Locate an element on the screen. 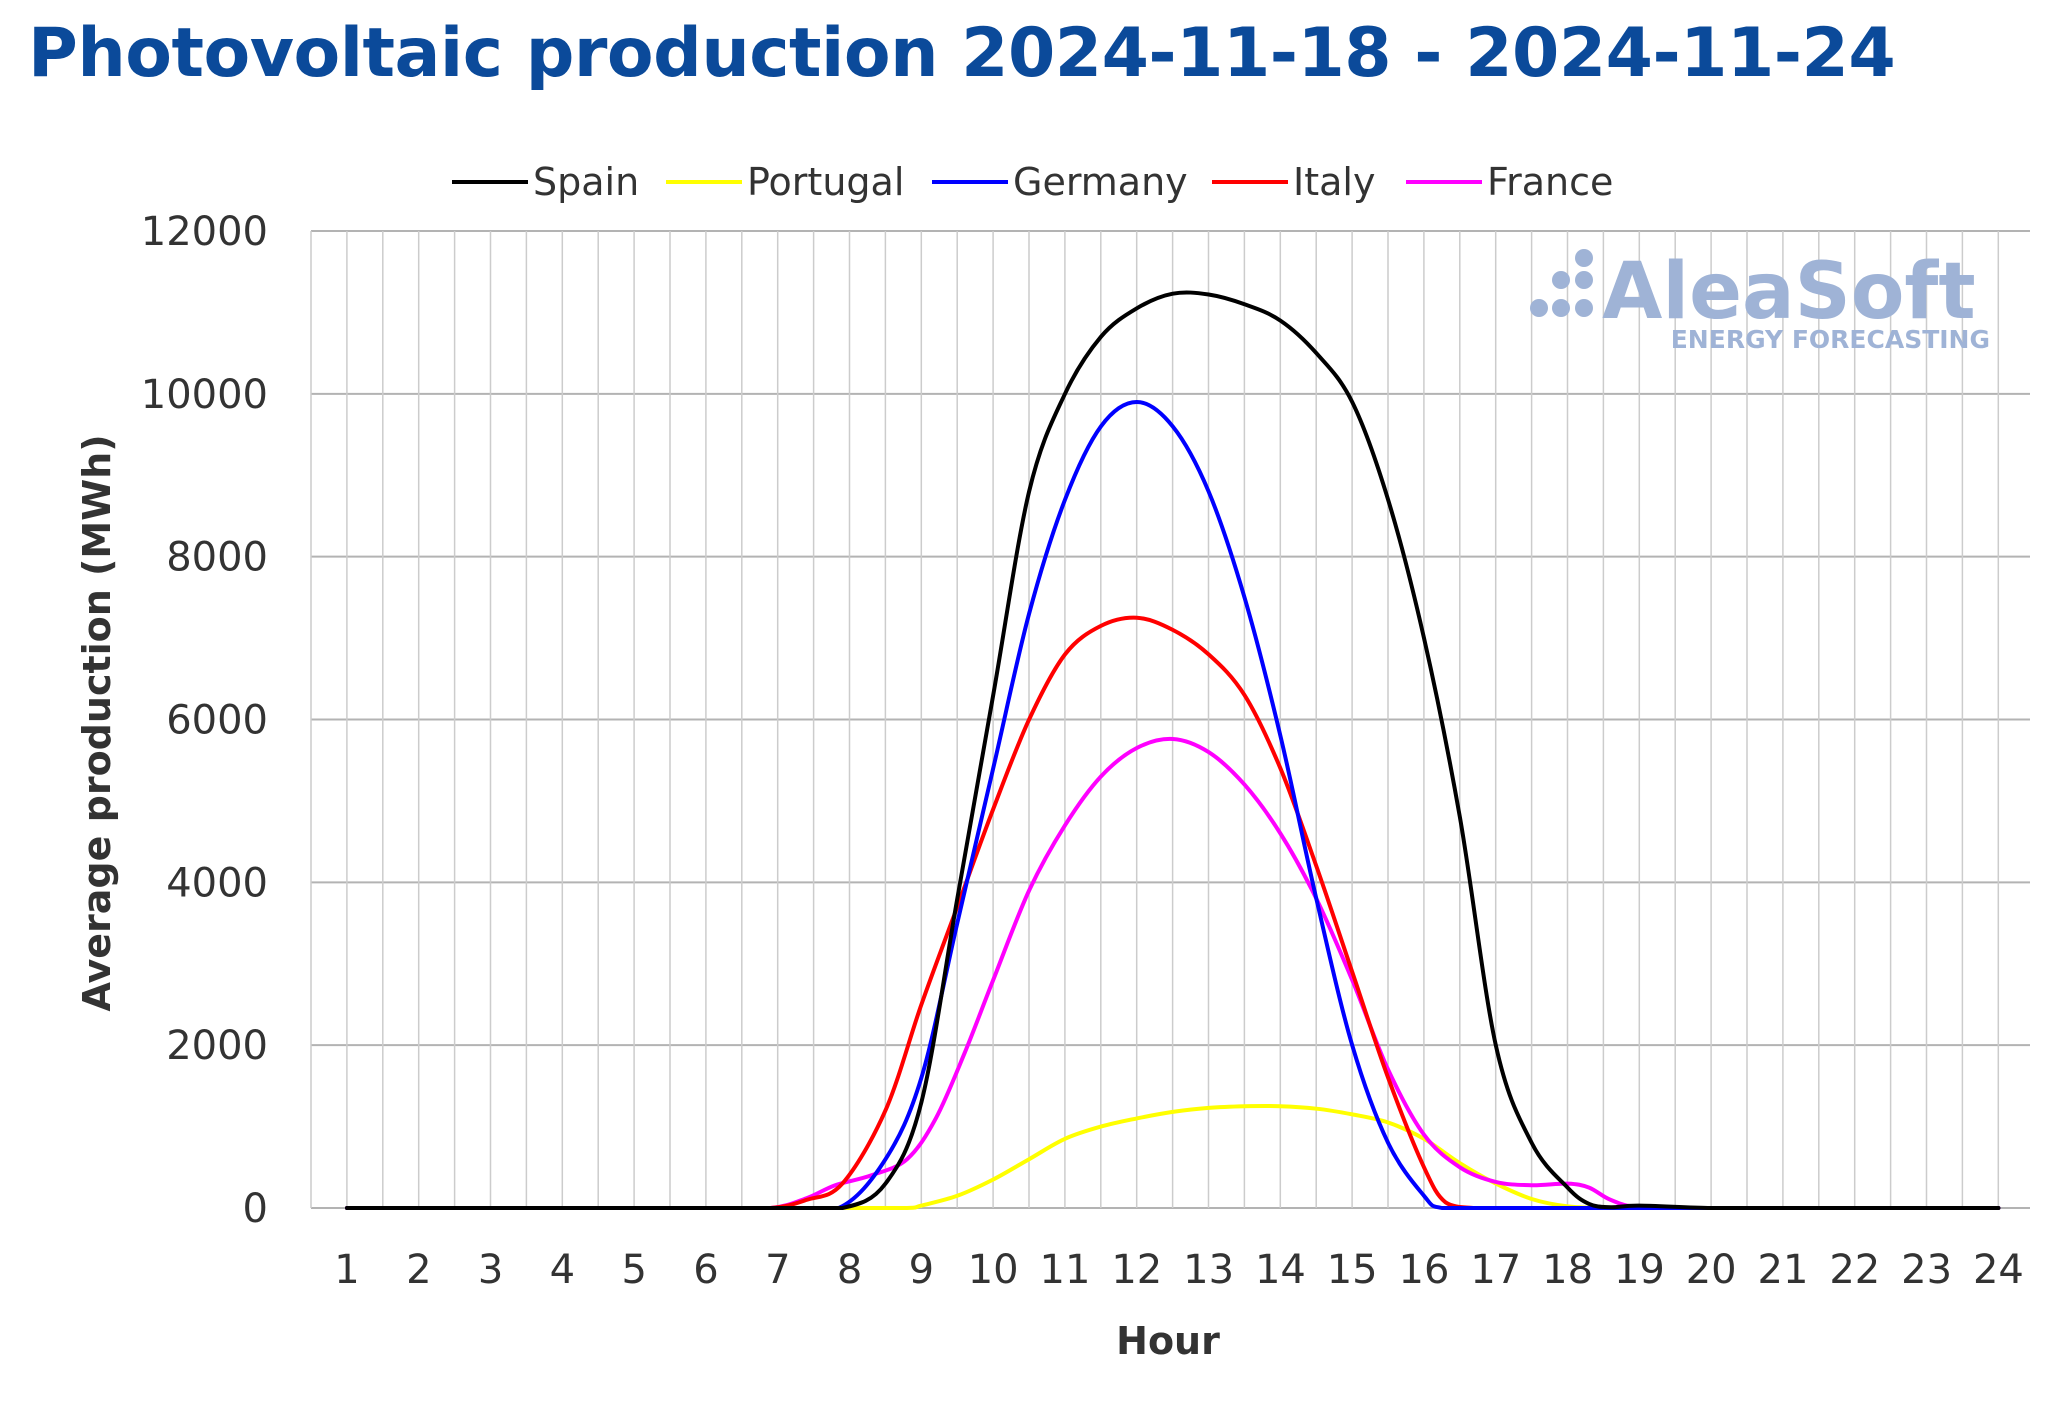  x-tick-label: 16 is located at coordinates (1424, 1270).